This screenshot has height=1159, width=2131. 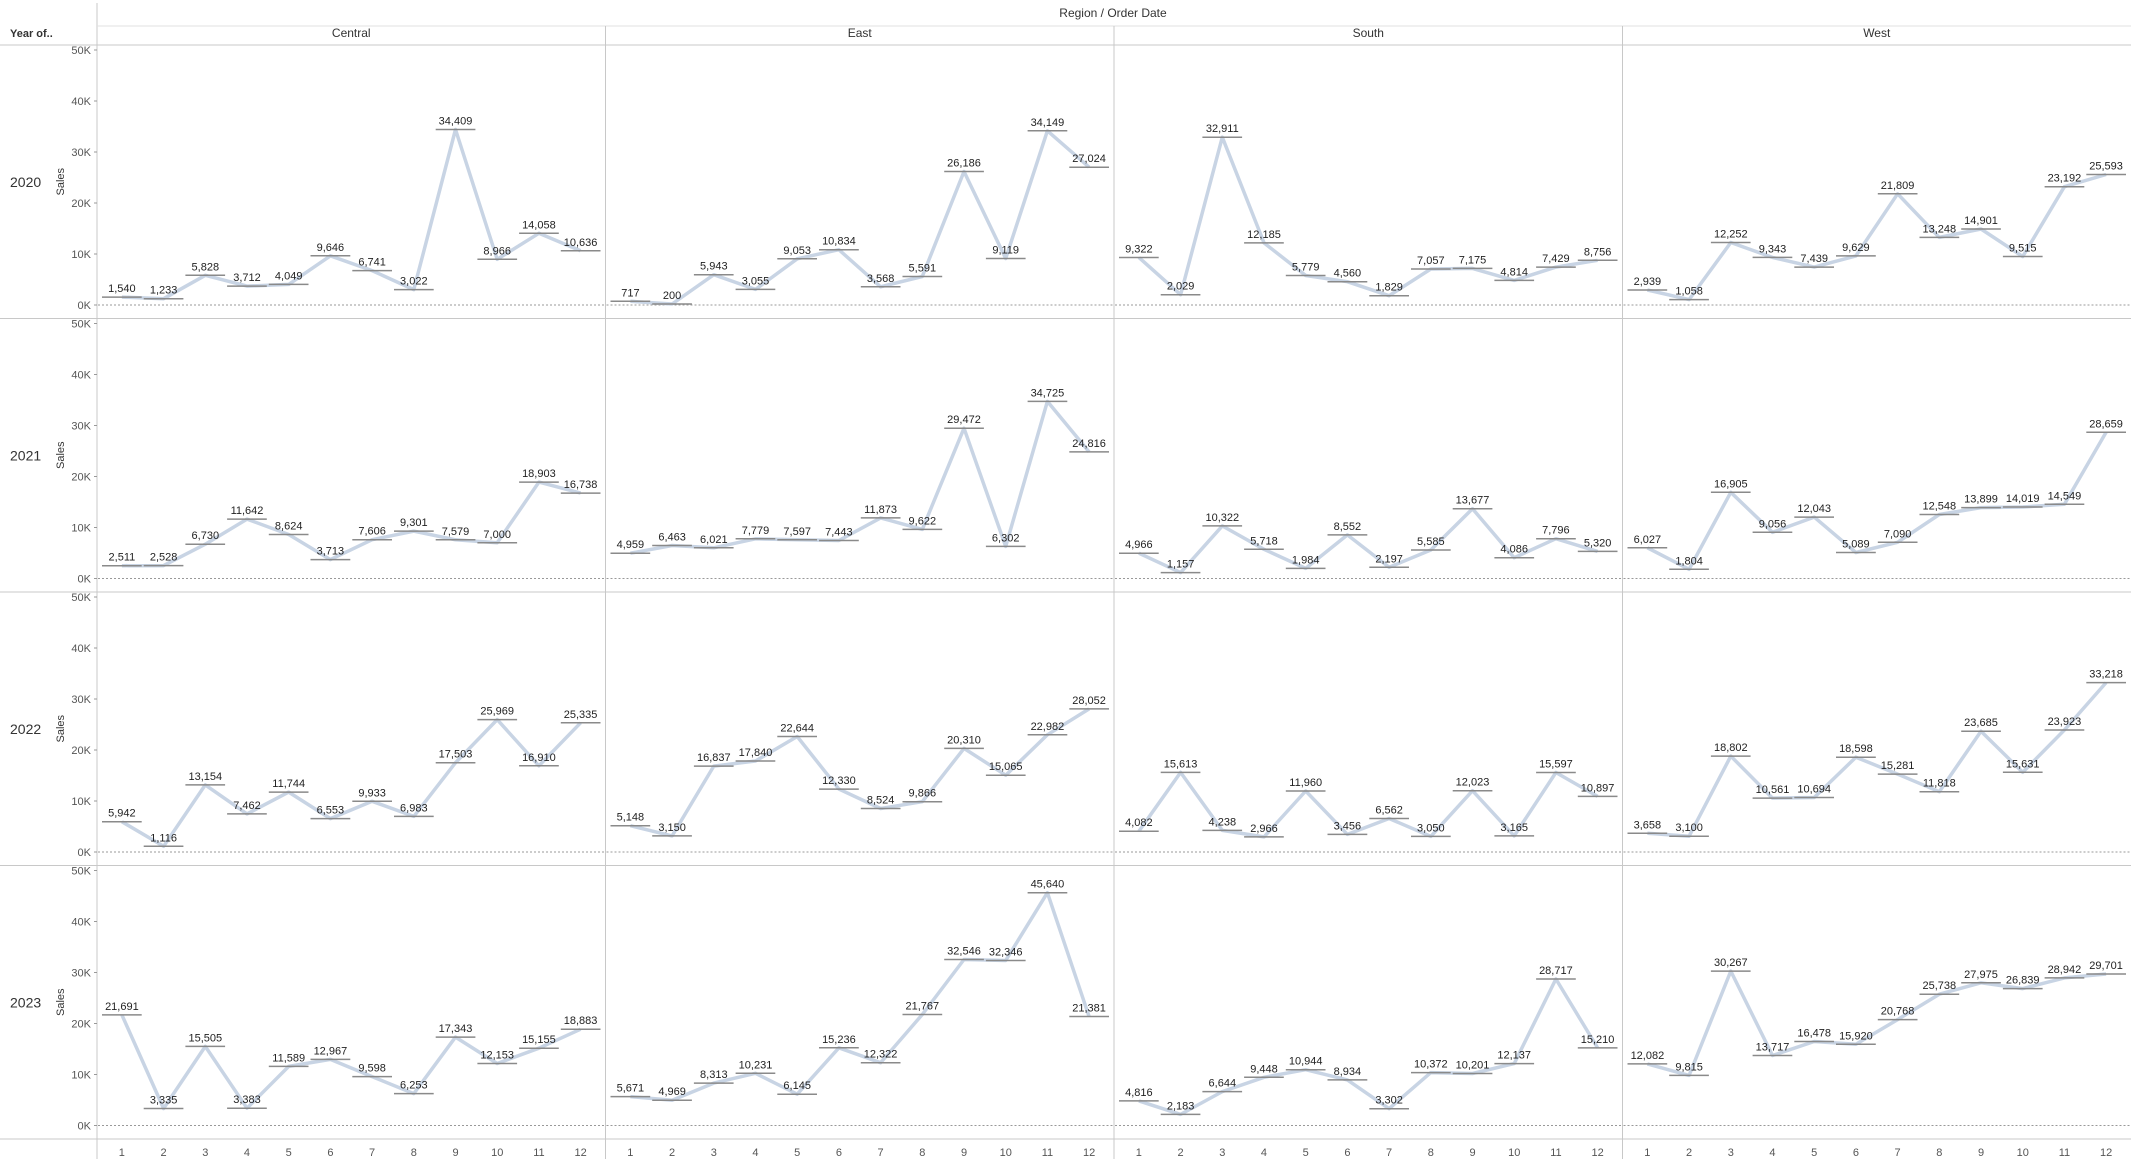 What do you see at coordinates (1473, 1066) in the screenshot?
I see `data-label: 10,201` at bounding box center [1473, 1066].